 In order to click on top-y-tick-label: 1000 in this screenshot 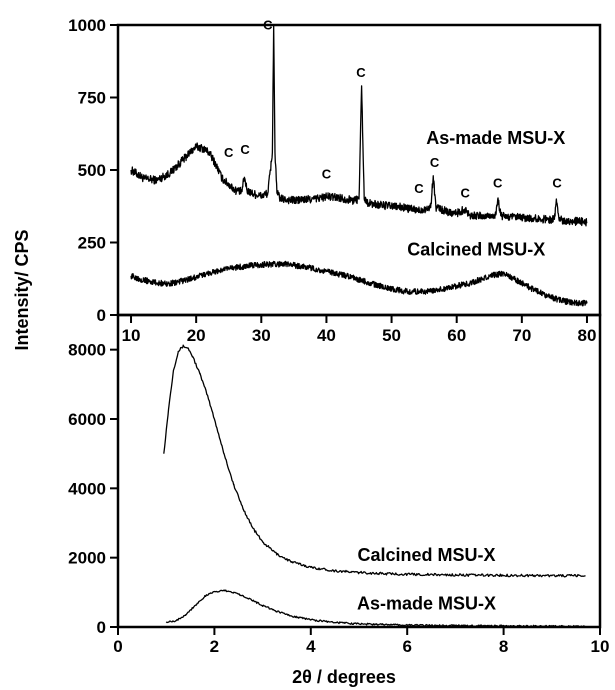, I will do `click(87, 25)`.